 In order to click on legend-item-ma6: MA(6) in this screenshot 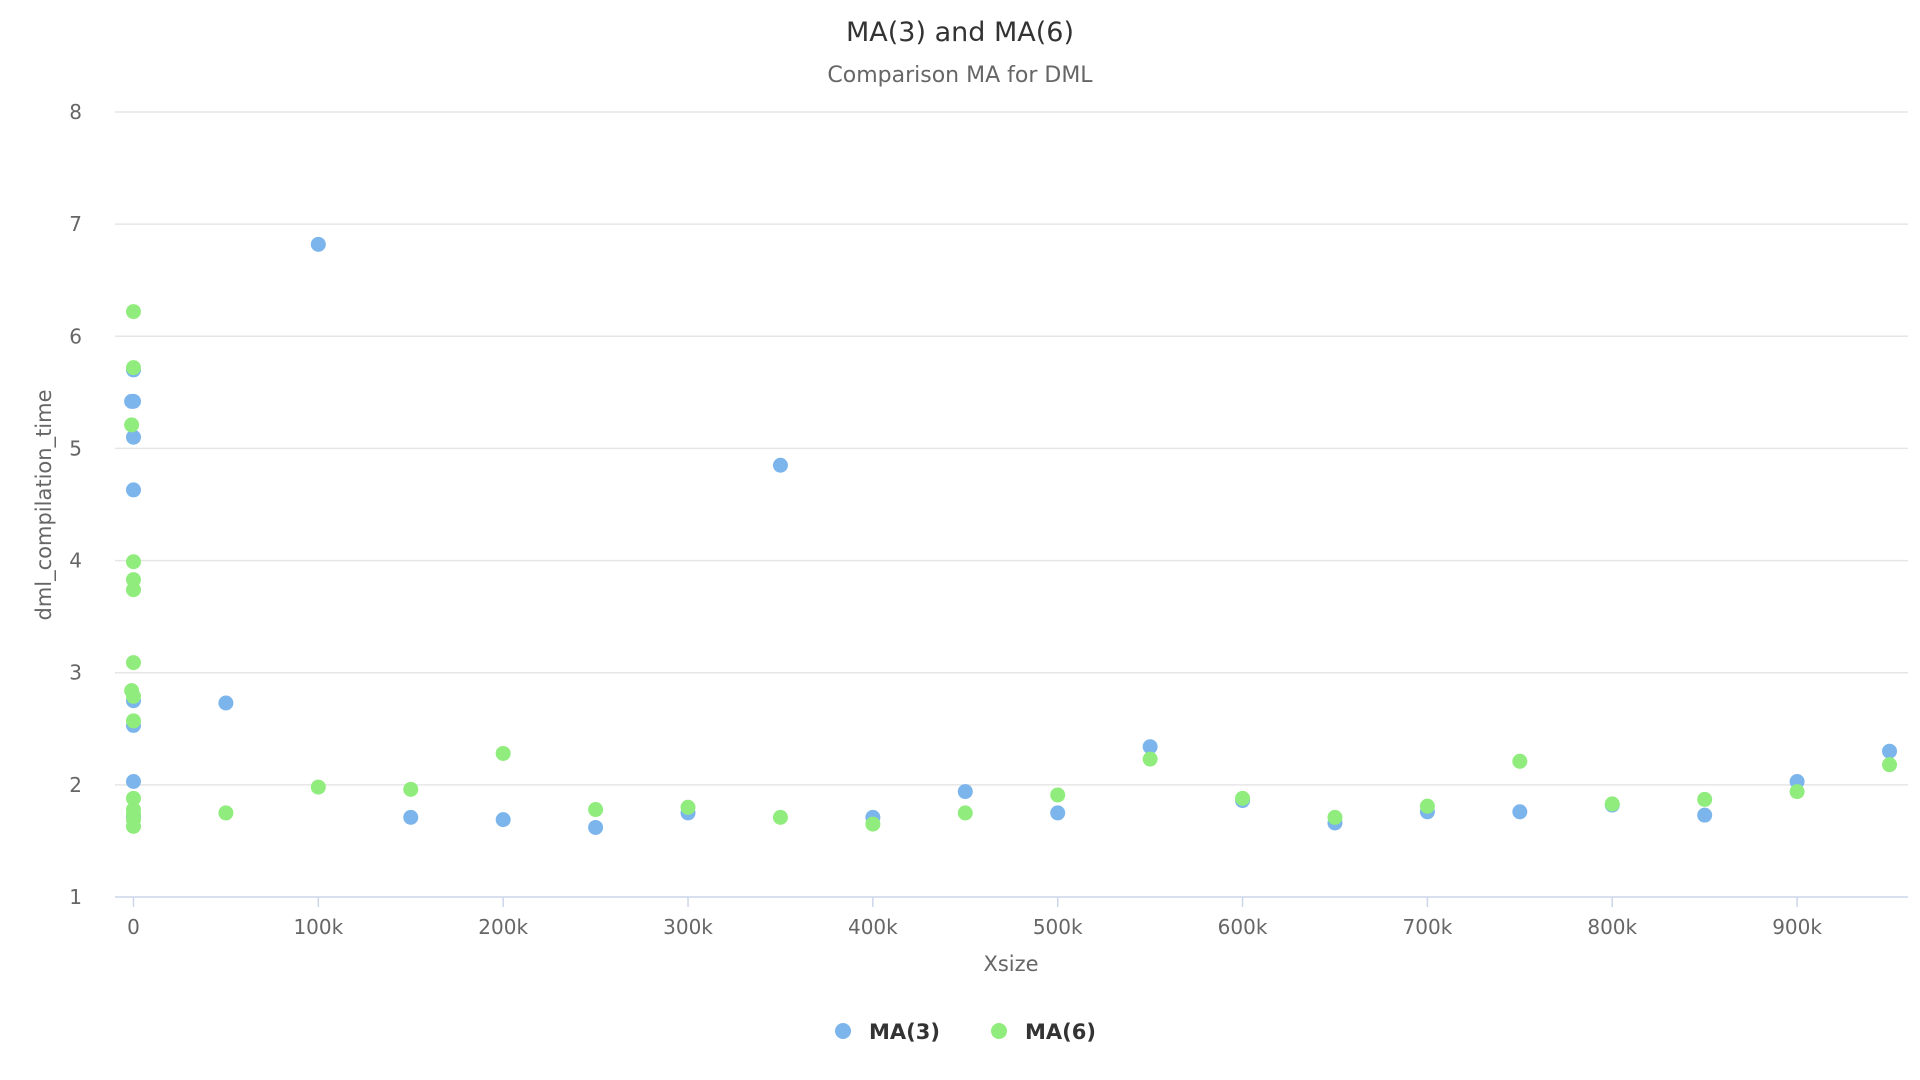, I will do `click(1043, 1032)`.